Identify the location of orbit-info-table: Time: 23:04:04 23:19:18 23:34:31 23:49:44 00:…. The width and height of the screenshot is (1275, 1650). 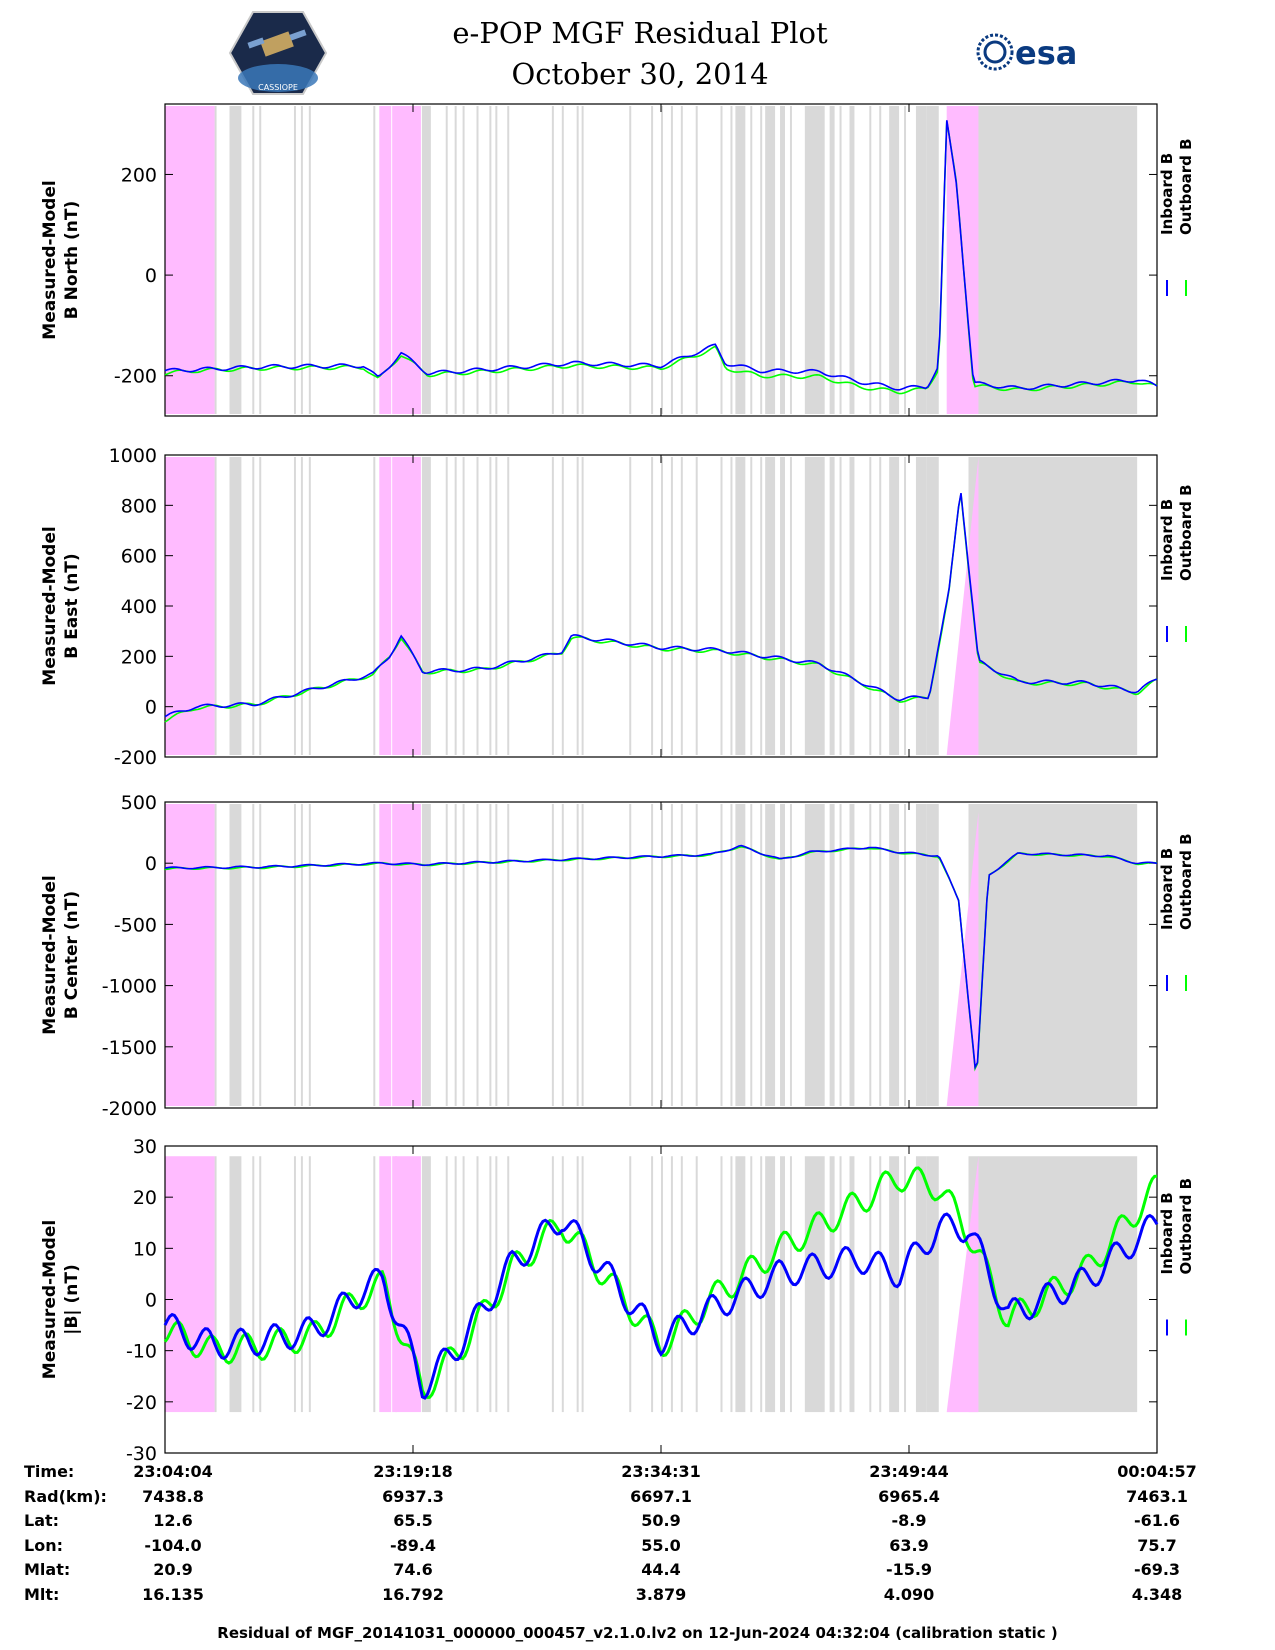
(637, 1537).